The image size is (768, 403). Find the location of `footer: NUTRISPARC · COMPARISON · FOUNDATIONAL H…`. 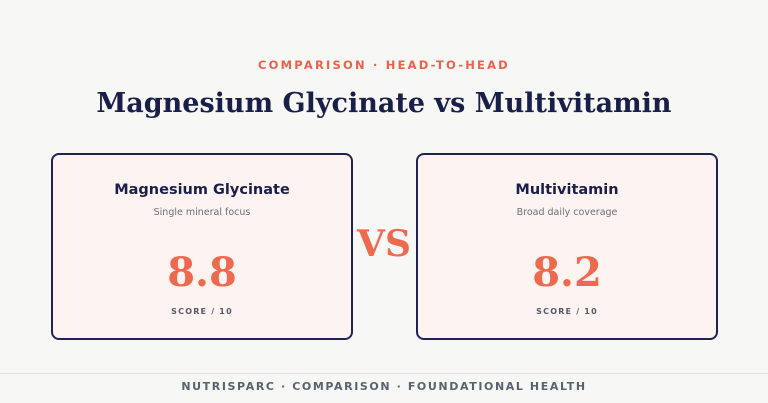

footer: NUTRISPARC · COMPARISON · FOUNDATIONAL H… is located at coordinates (384, 386).